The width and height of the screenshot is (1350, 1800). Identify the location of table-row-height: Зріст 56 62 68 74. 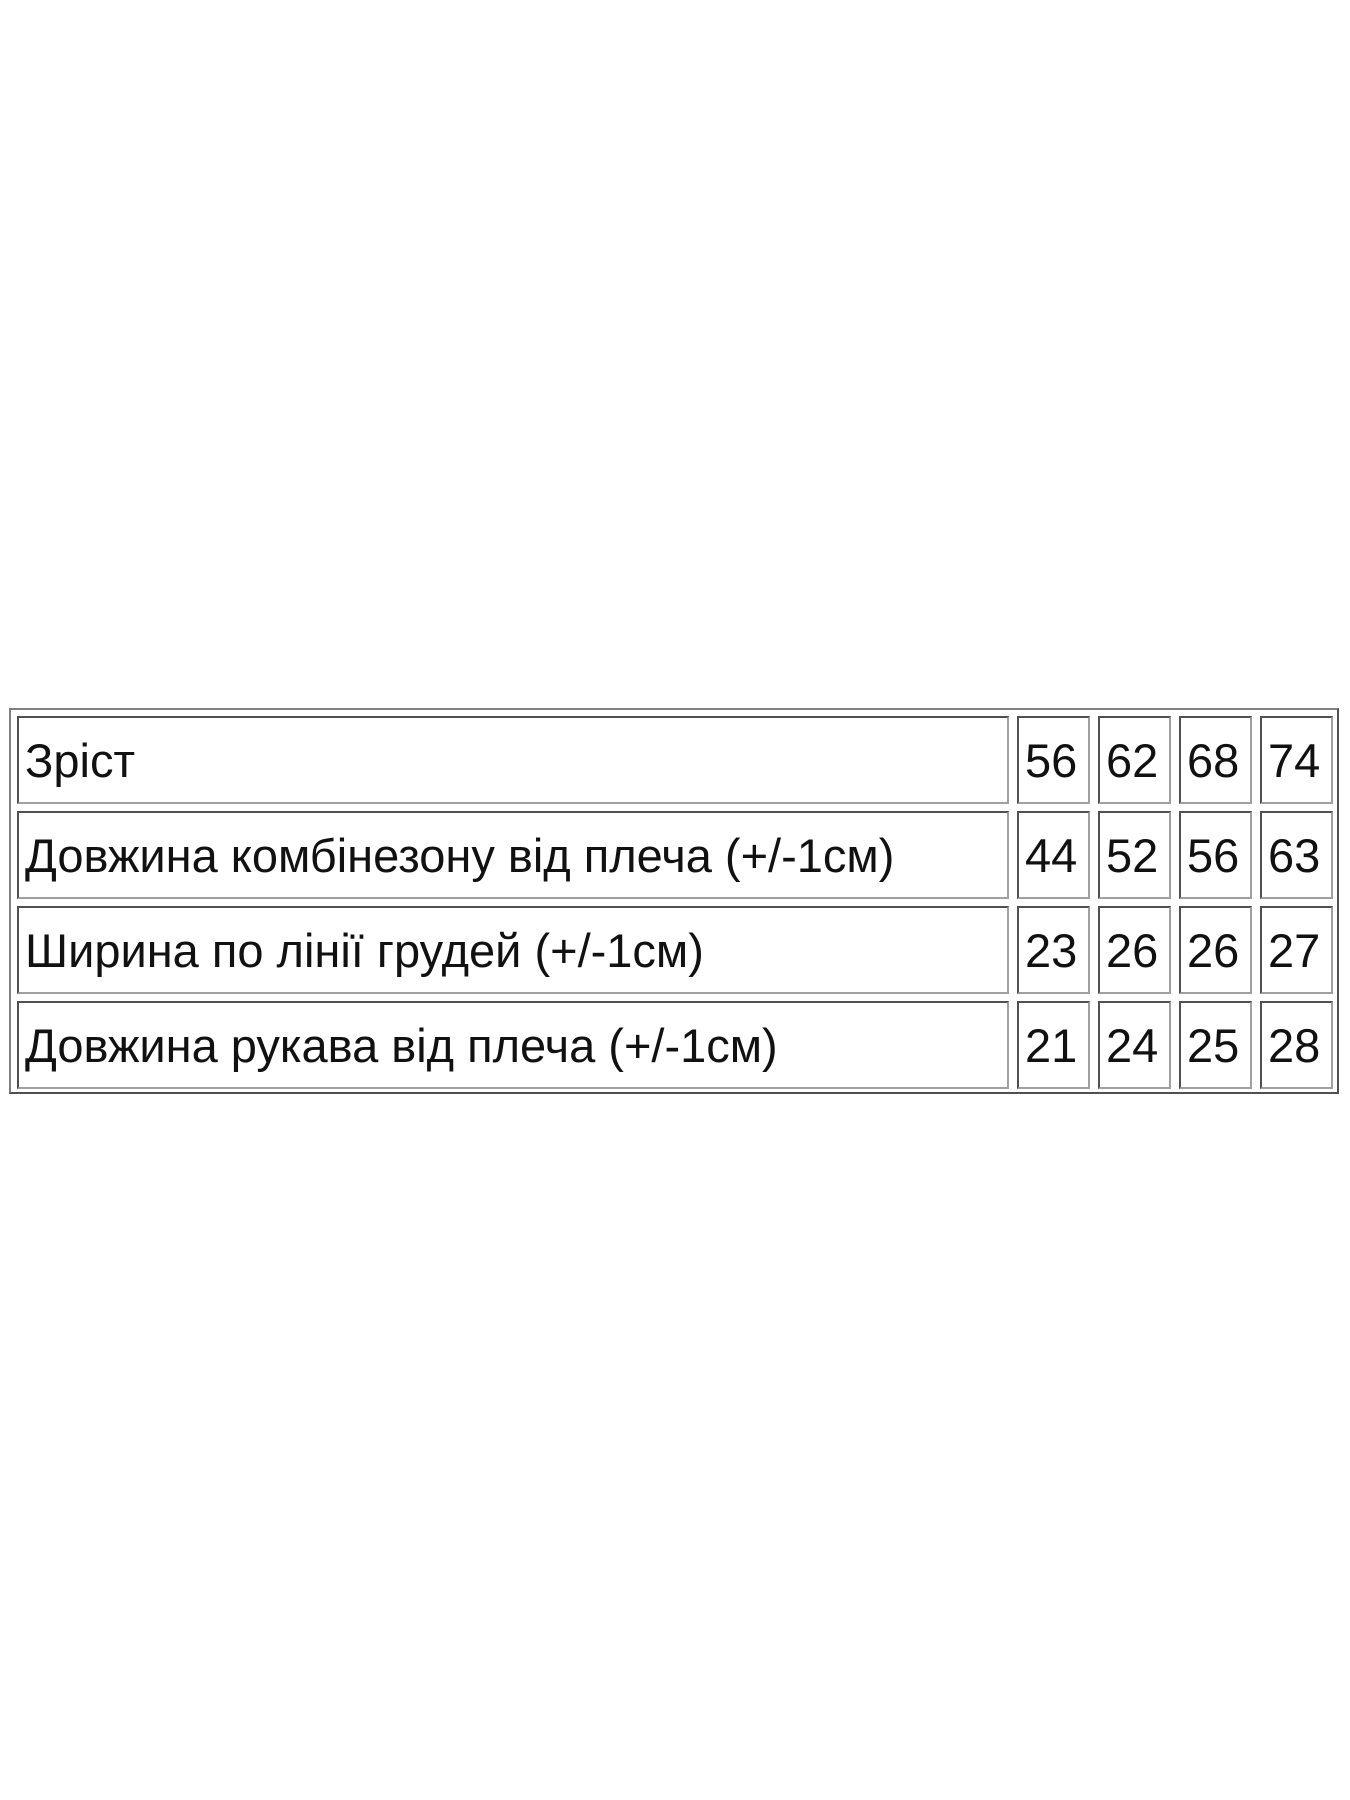
(675, 760).